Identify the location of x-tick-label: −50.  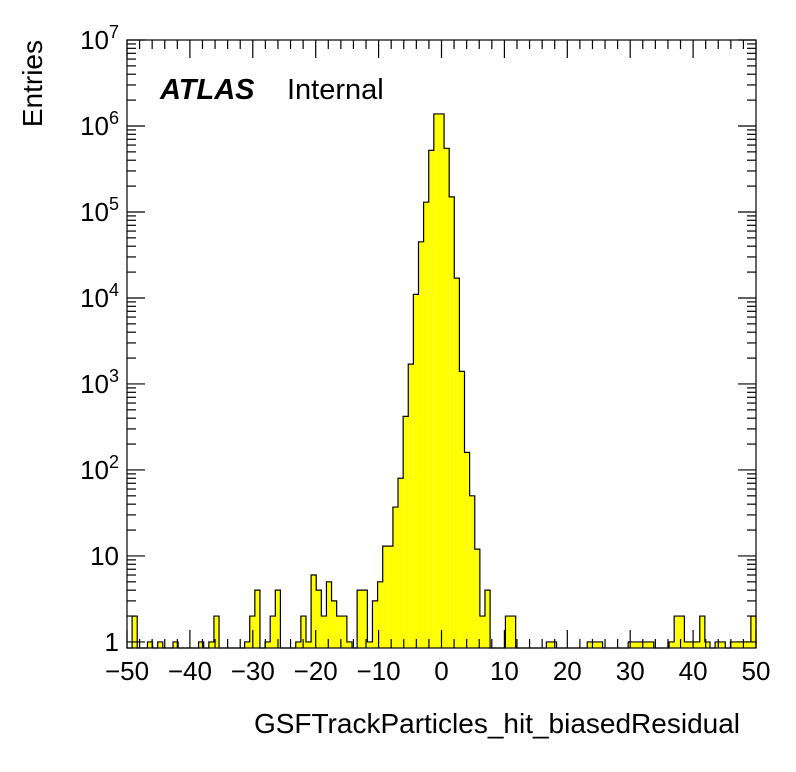
(127, 671).